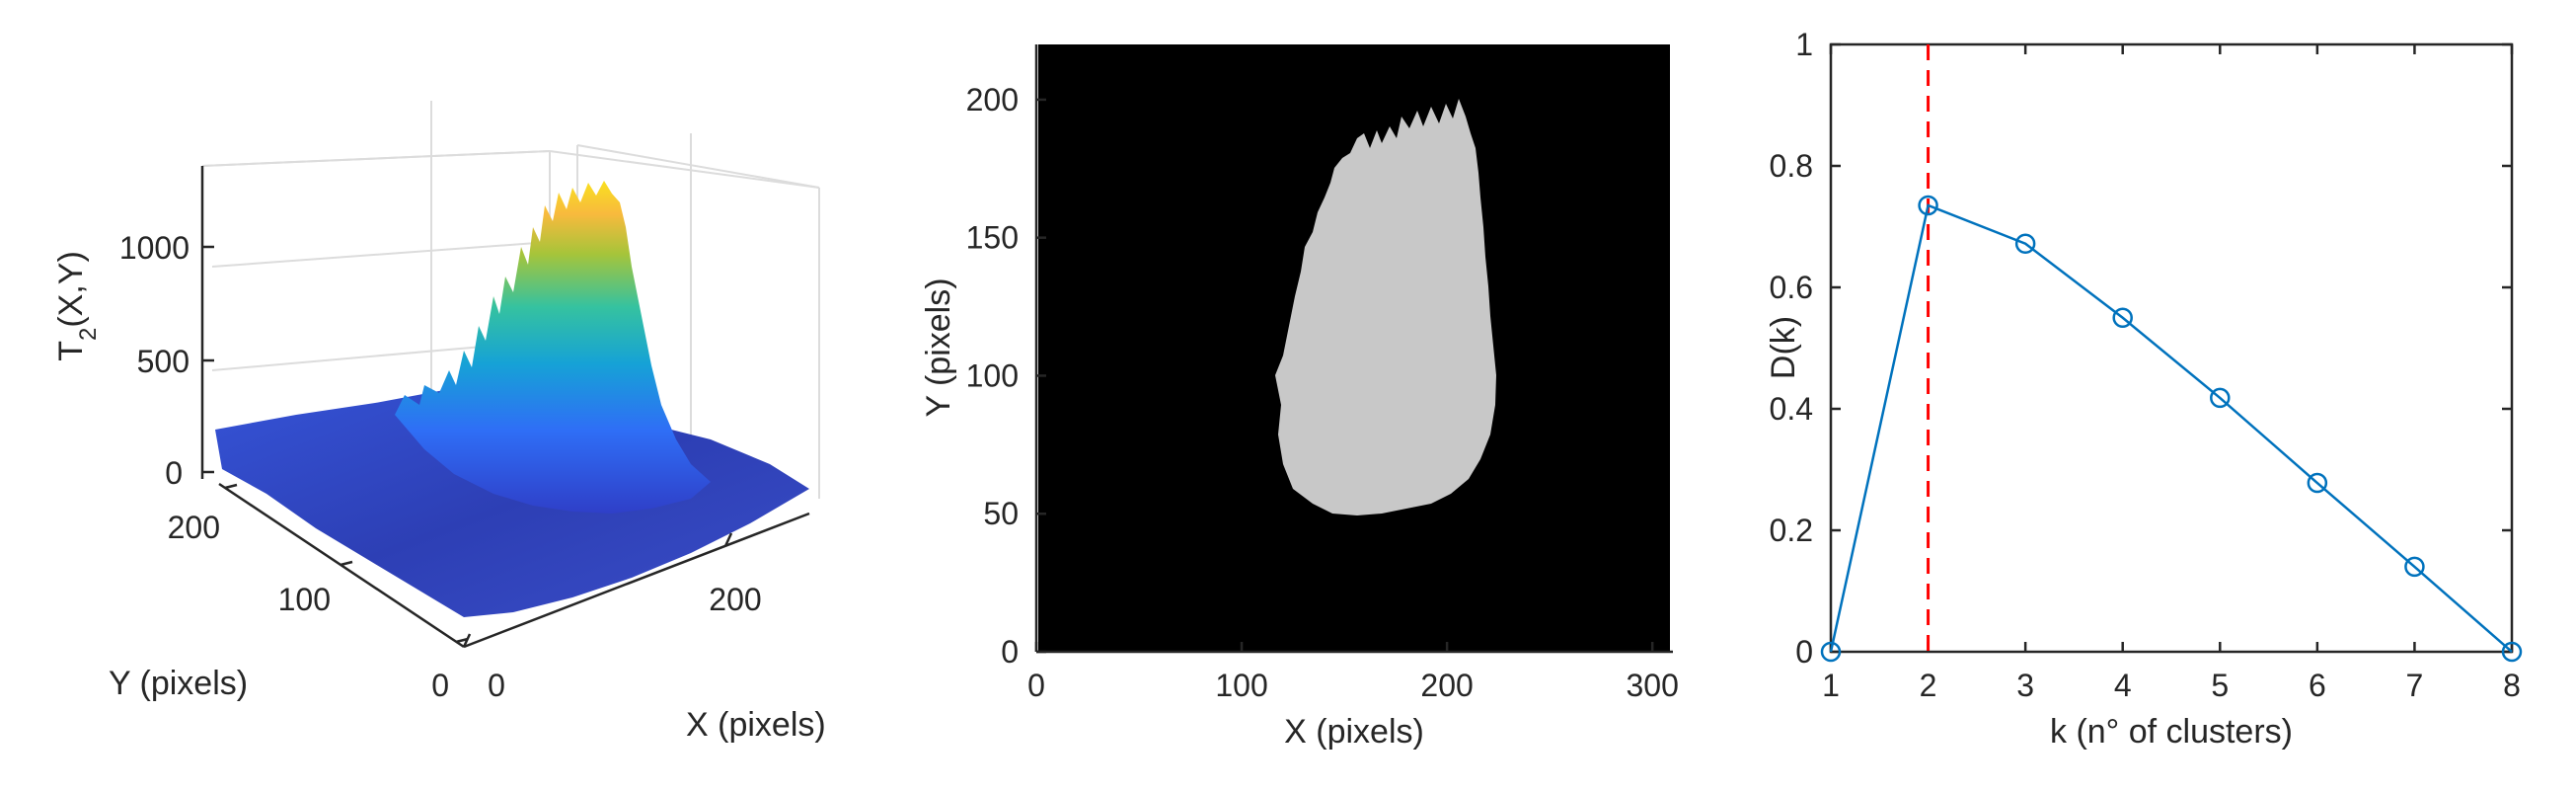  What do you see at coordinates (1652, 685) in the screenshot?
I see `x-tick-label: 300` at bounding box center [1652, 685].